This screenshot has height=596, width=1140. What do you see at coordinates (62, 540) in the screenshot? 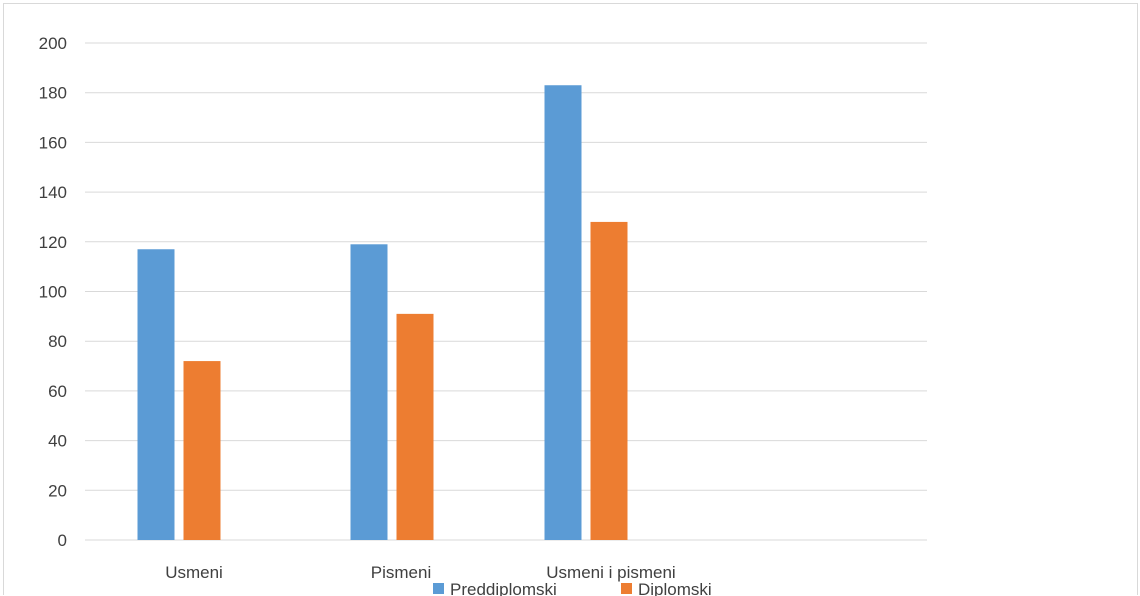
I see `y-tick-label: 0` at bounding box center [62, 540].